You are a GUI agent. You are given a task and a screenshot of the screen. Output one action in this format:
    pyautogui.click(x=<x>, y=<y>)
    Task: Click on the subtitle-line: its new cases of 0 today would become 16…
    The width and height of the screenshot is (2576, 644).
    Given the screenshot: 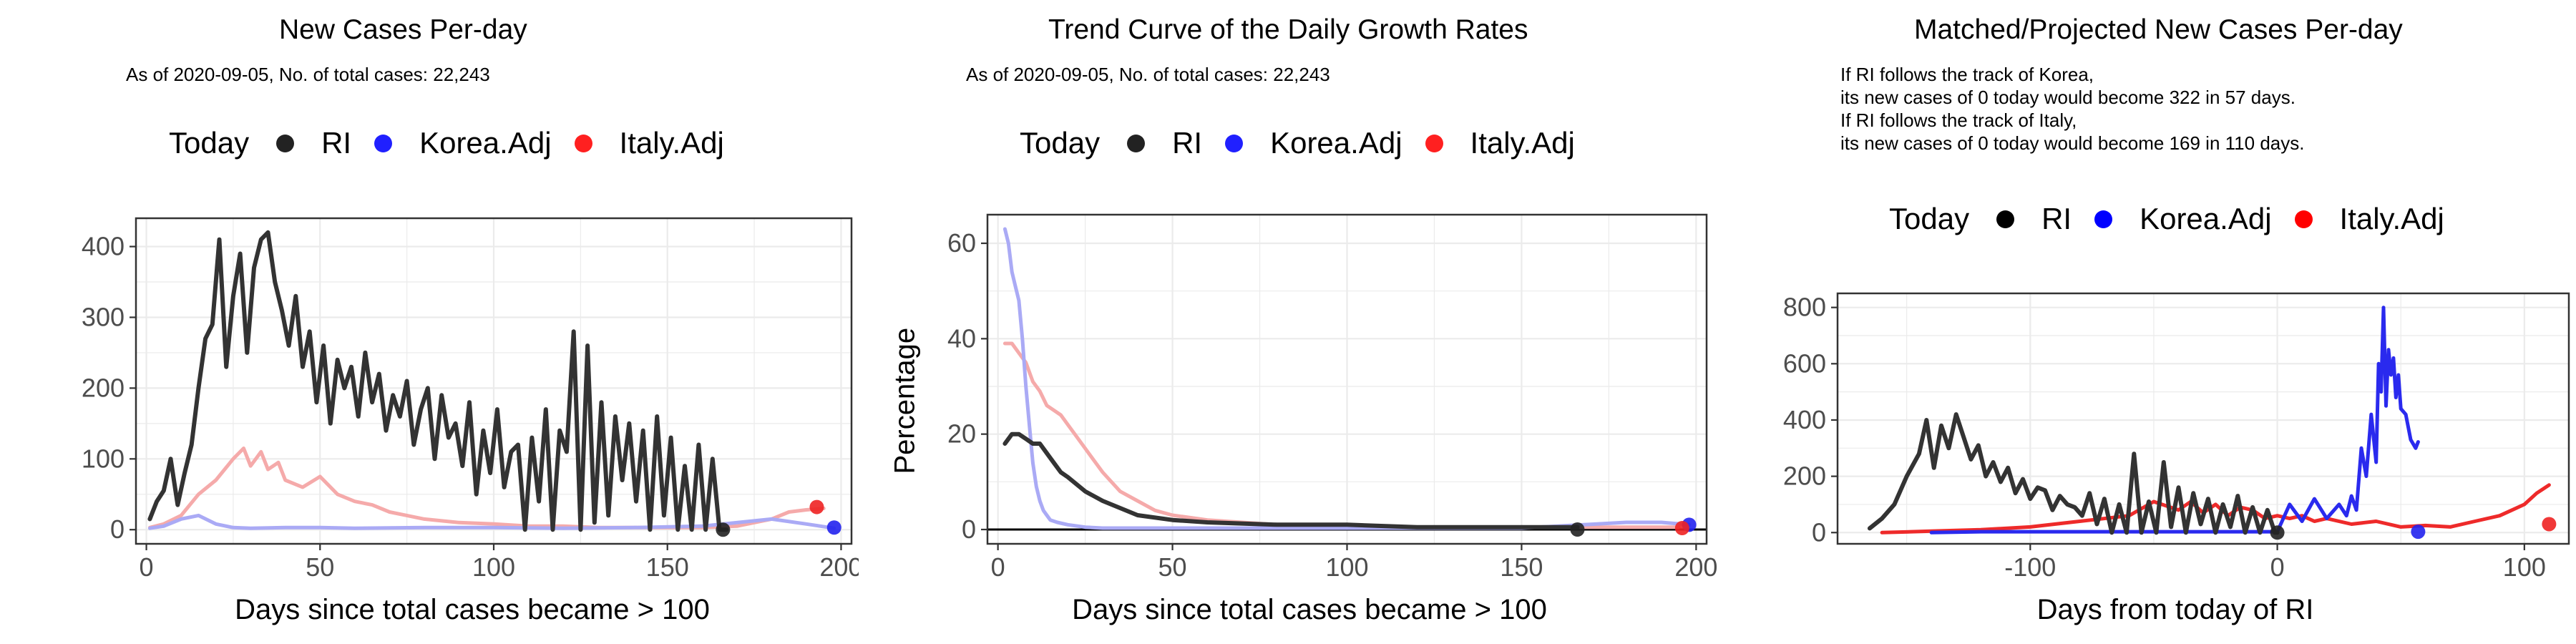 What is the action you would take?
    pyautogui.click(x=2072, y=143)
    